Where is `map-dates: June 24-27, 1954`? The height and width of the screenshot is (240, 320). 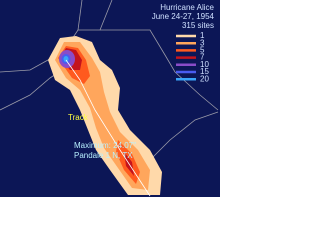
map-dates: June 24-27, 1954 is located at coordinates (183, 16).